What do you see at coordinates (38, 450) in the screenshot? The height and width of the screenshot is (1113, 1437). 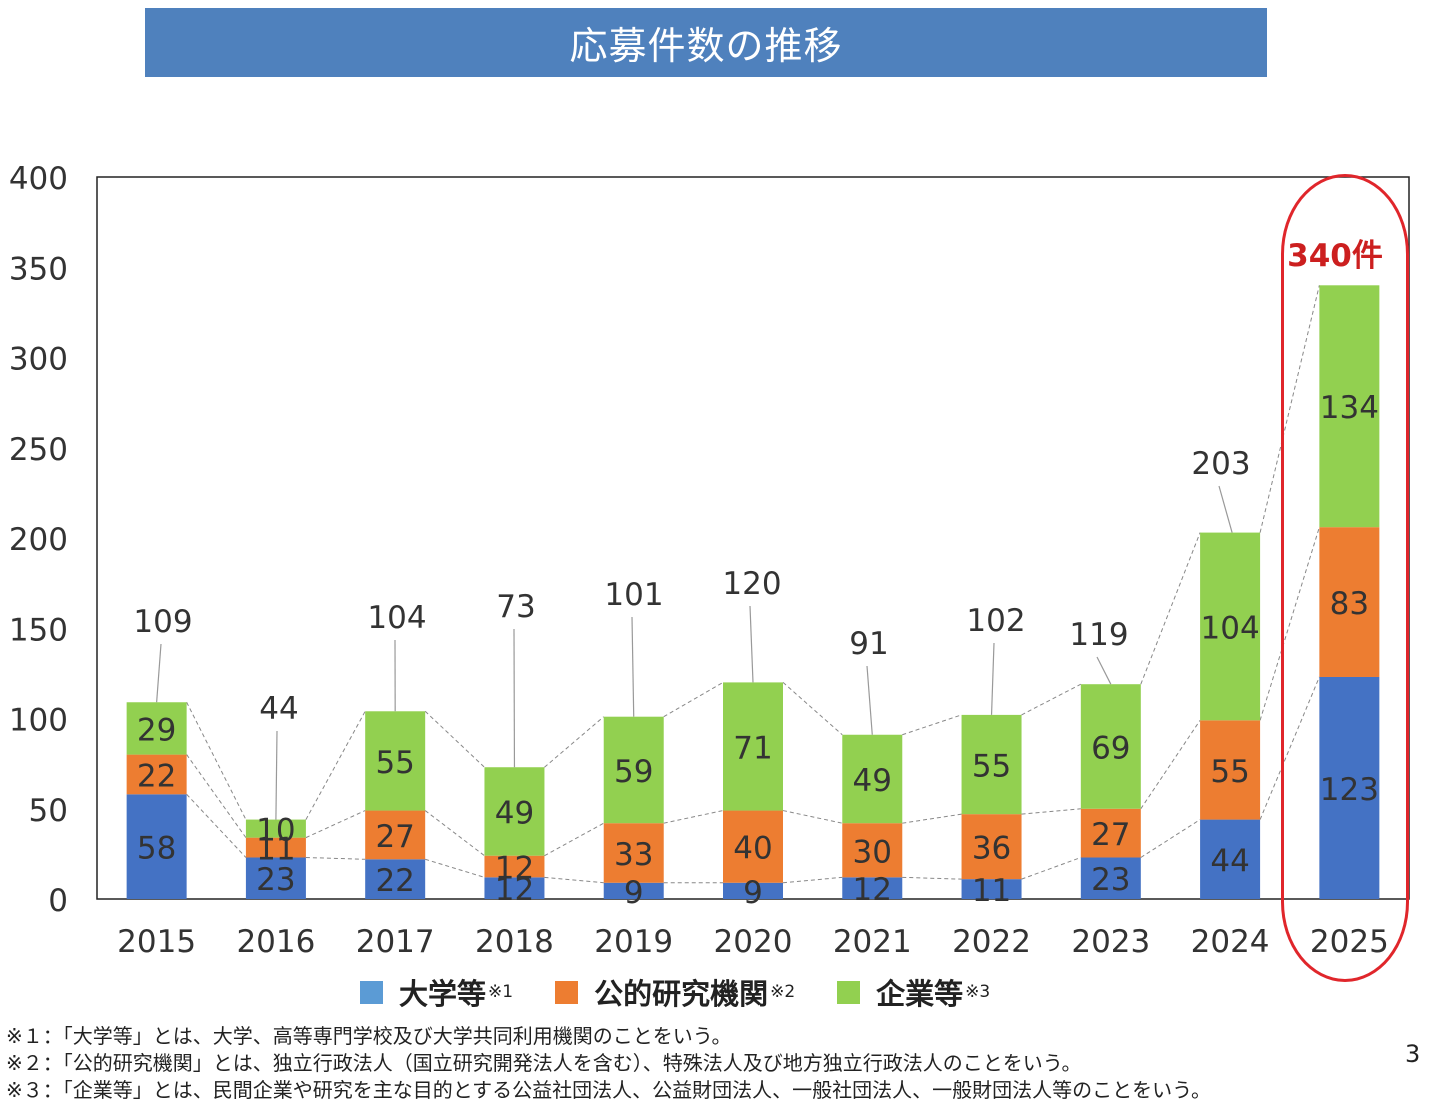 I see `y-tick-label: 250` at bounding box center [38, 450].